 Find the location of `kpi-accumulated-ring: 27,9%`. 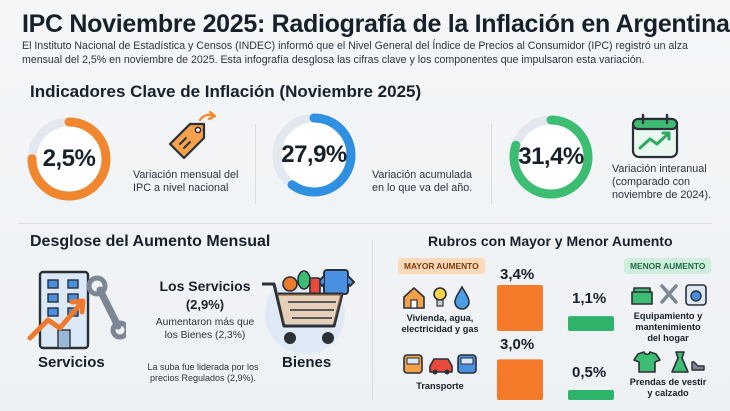

kpi-accumulated-ring: 27,9% is located at coordinates (314, 155).